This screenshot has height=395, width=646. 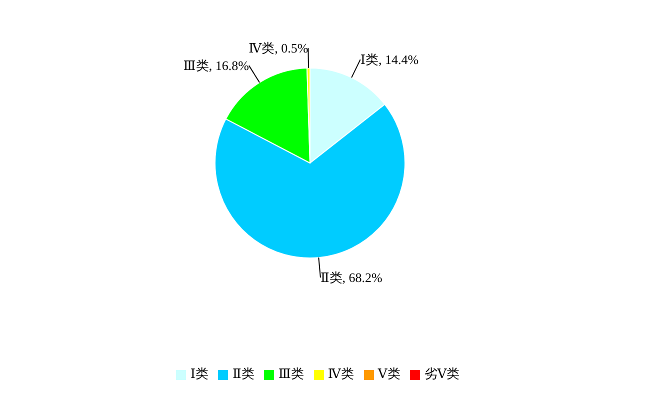 I want to click on legend-label: Ⅳ类, so click(x=341, y=373).